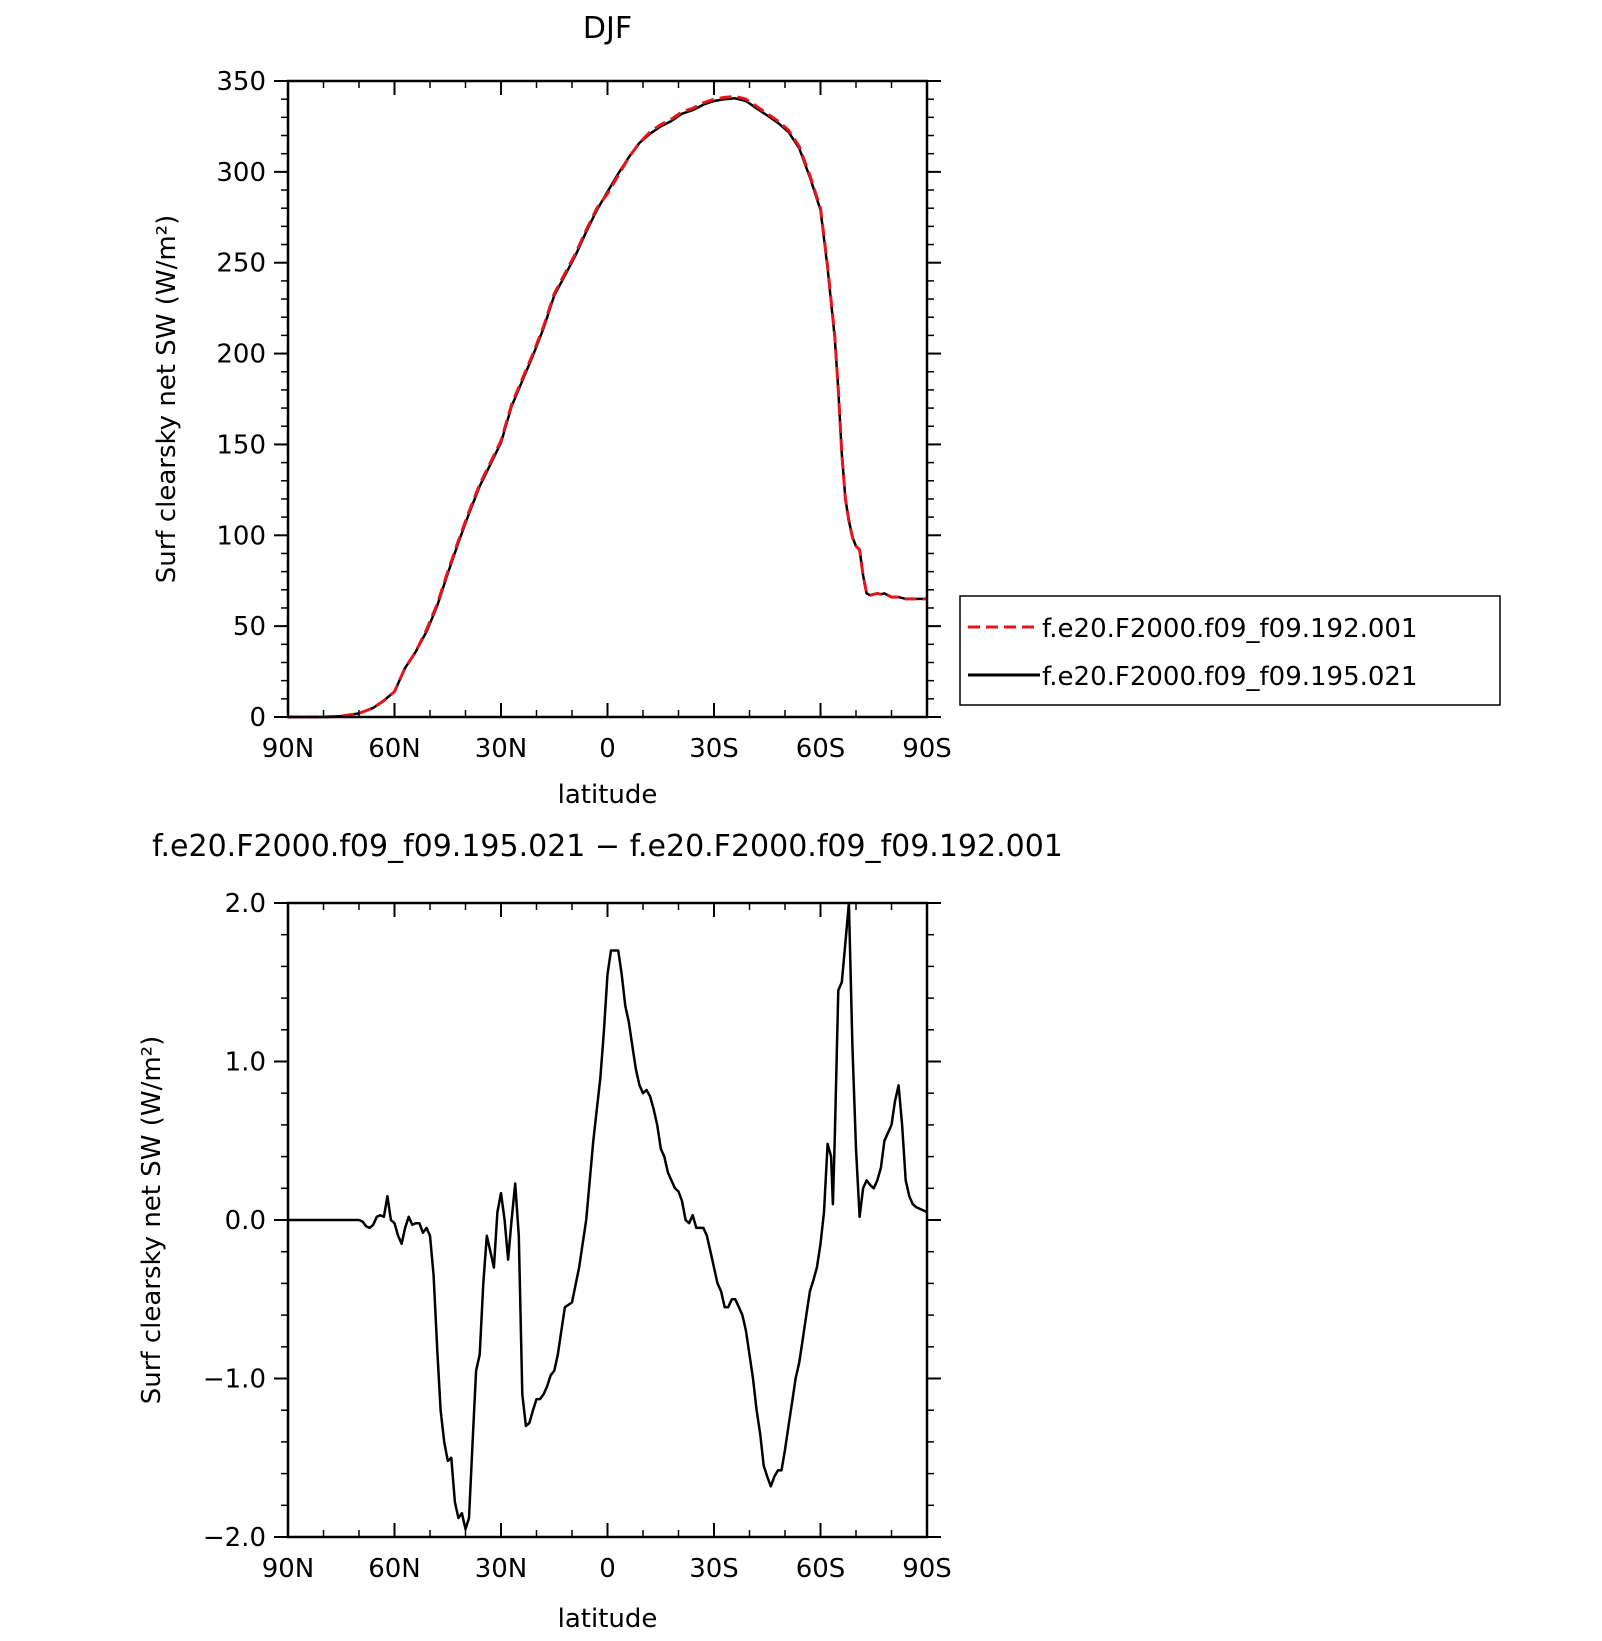 This screenshot has width=1602, height=1641. Describe the element at coordinates (234, 1538) in the screenshot. I see `y-tick-label: −2.0` at that location.